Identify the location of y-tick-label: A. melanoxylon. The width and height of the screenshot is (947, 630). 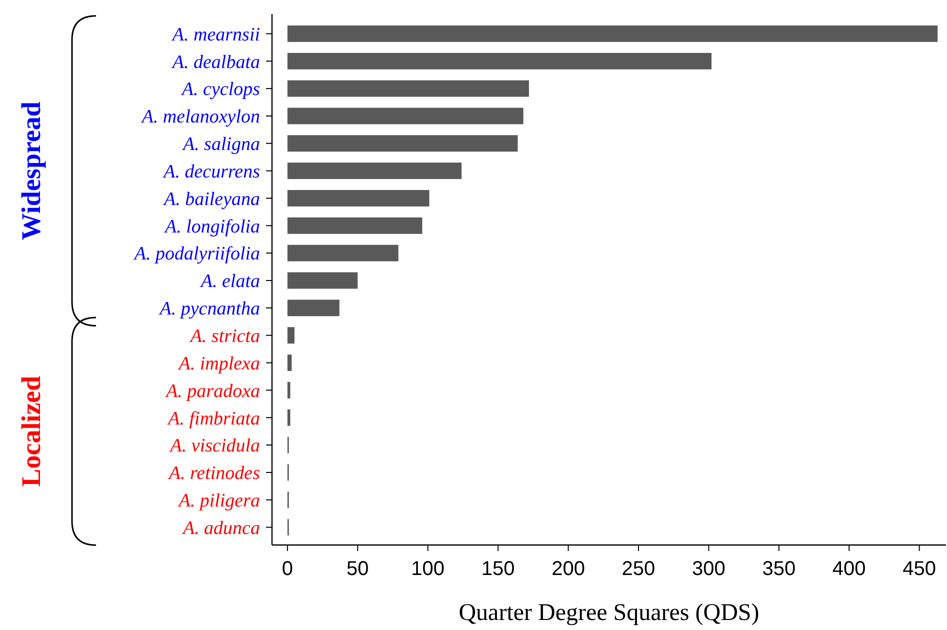
(200, 117).